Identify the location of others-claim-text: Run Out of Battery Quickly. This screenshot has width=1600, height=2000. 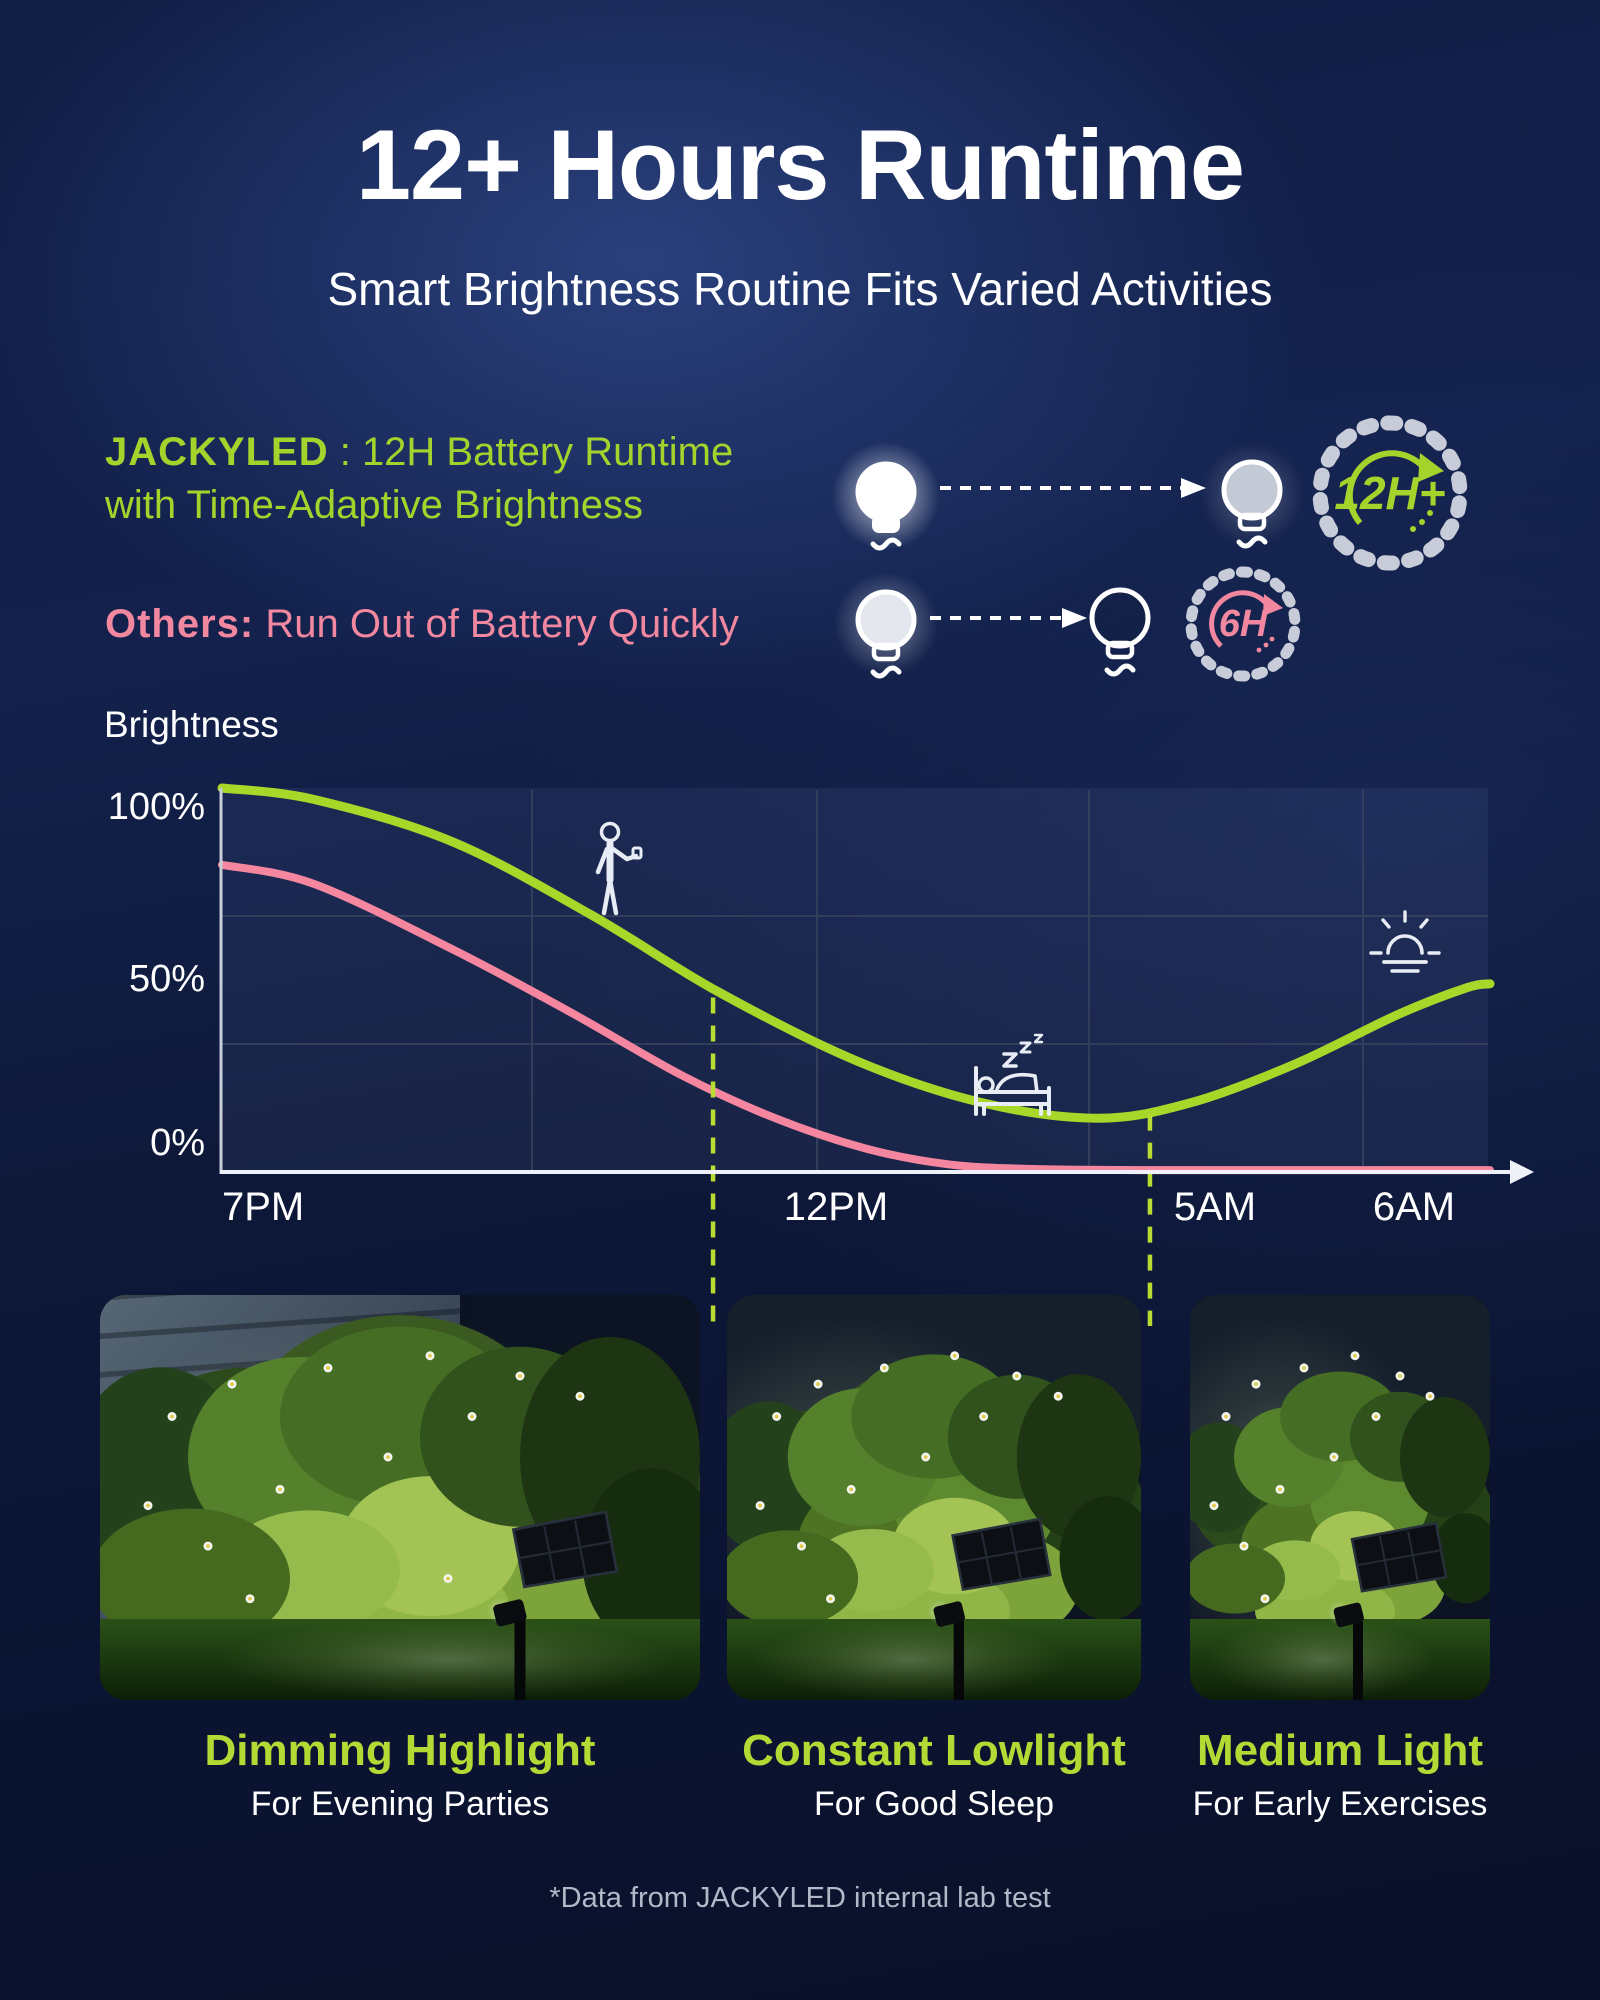
(496, 624).